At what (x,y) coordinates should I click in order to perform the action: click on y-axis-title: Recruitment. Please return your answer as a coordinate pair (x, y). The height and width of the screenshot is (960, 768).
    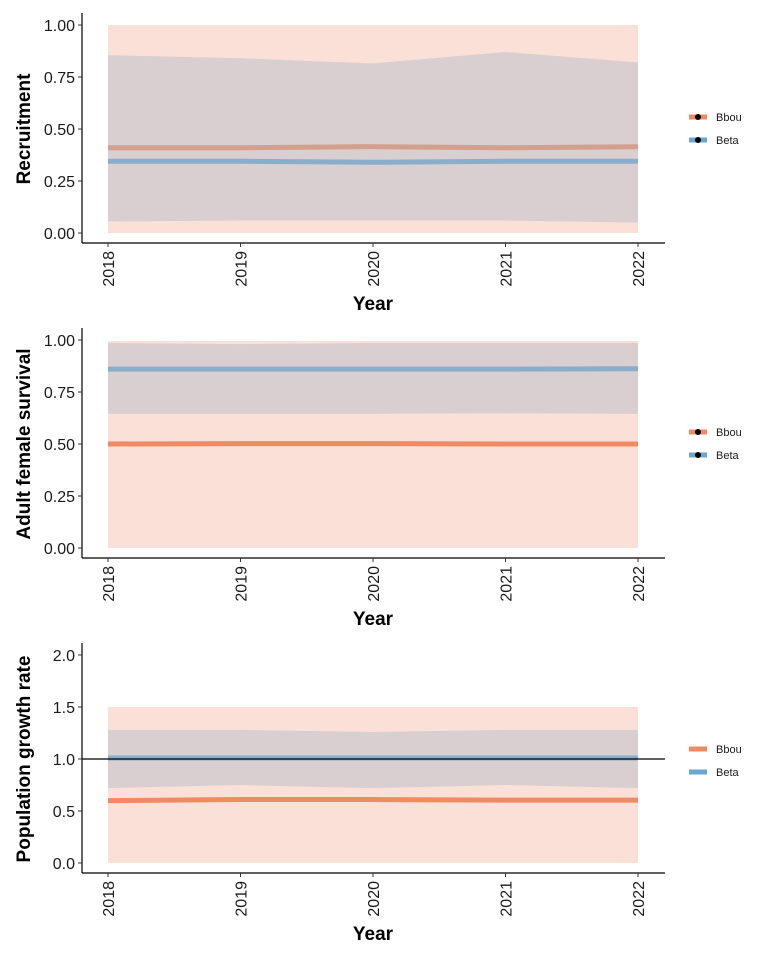
    Looking at the image, I should click on (24, 129).